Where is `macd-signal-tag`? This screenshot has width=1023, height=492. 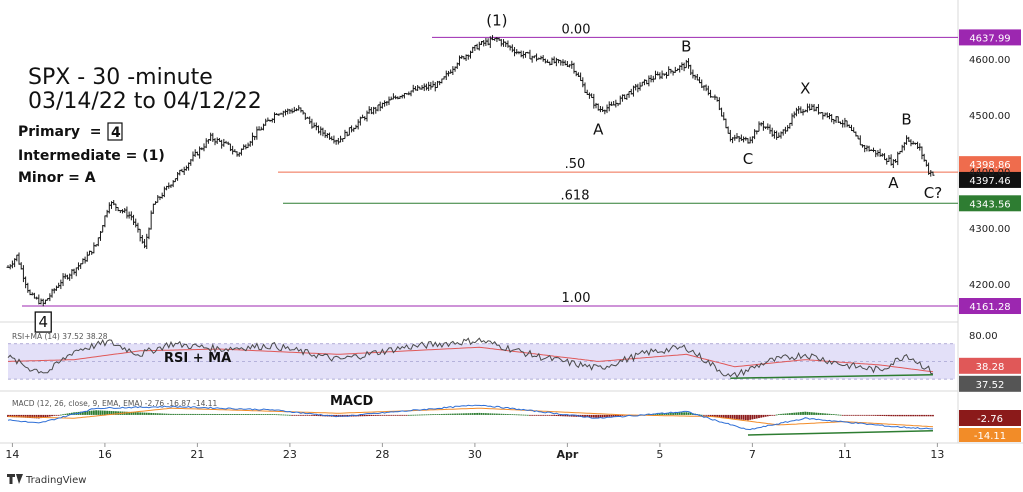 macd-signal-tag is located at coordinates (990, 435).